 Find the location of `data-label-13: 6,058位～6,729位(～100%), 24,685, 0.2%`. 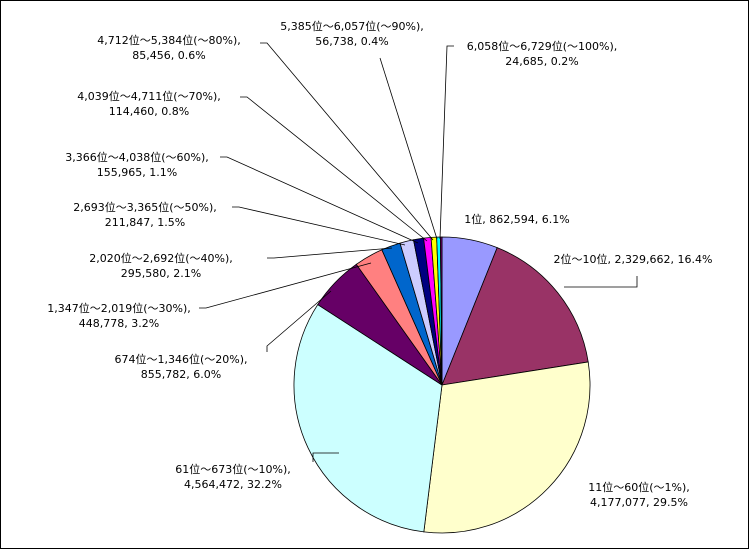

data-label-13: 6,058位～6,729位(～100%), 24,685, 0.2% is located at coordinates (542, 53).